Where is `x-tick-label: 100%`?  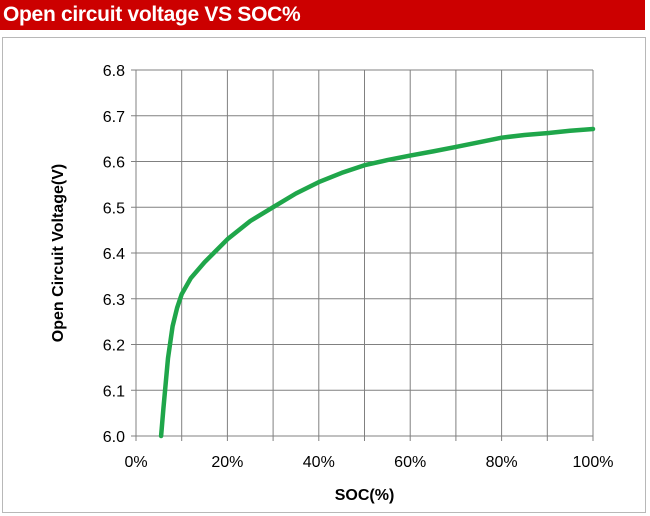 x-tick-label: 100% is located at coordinates (593, 462).